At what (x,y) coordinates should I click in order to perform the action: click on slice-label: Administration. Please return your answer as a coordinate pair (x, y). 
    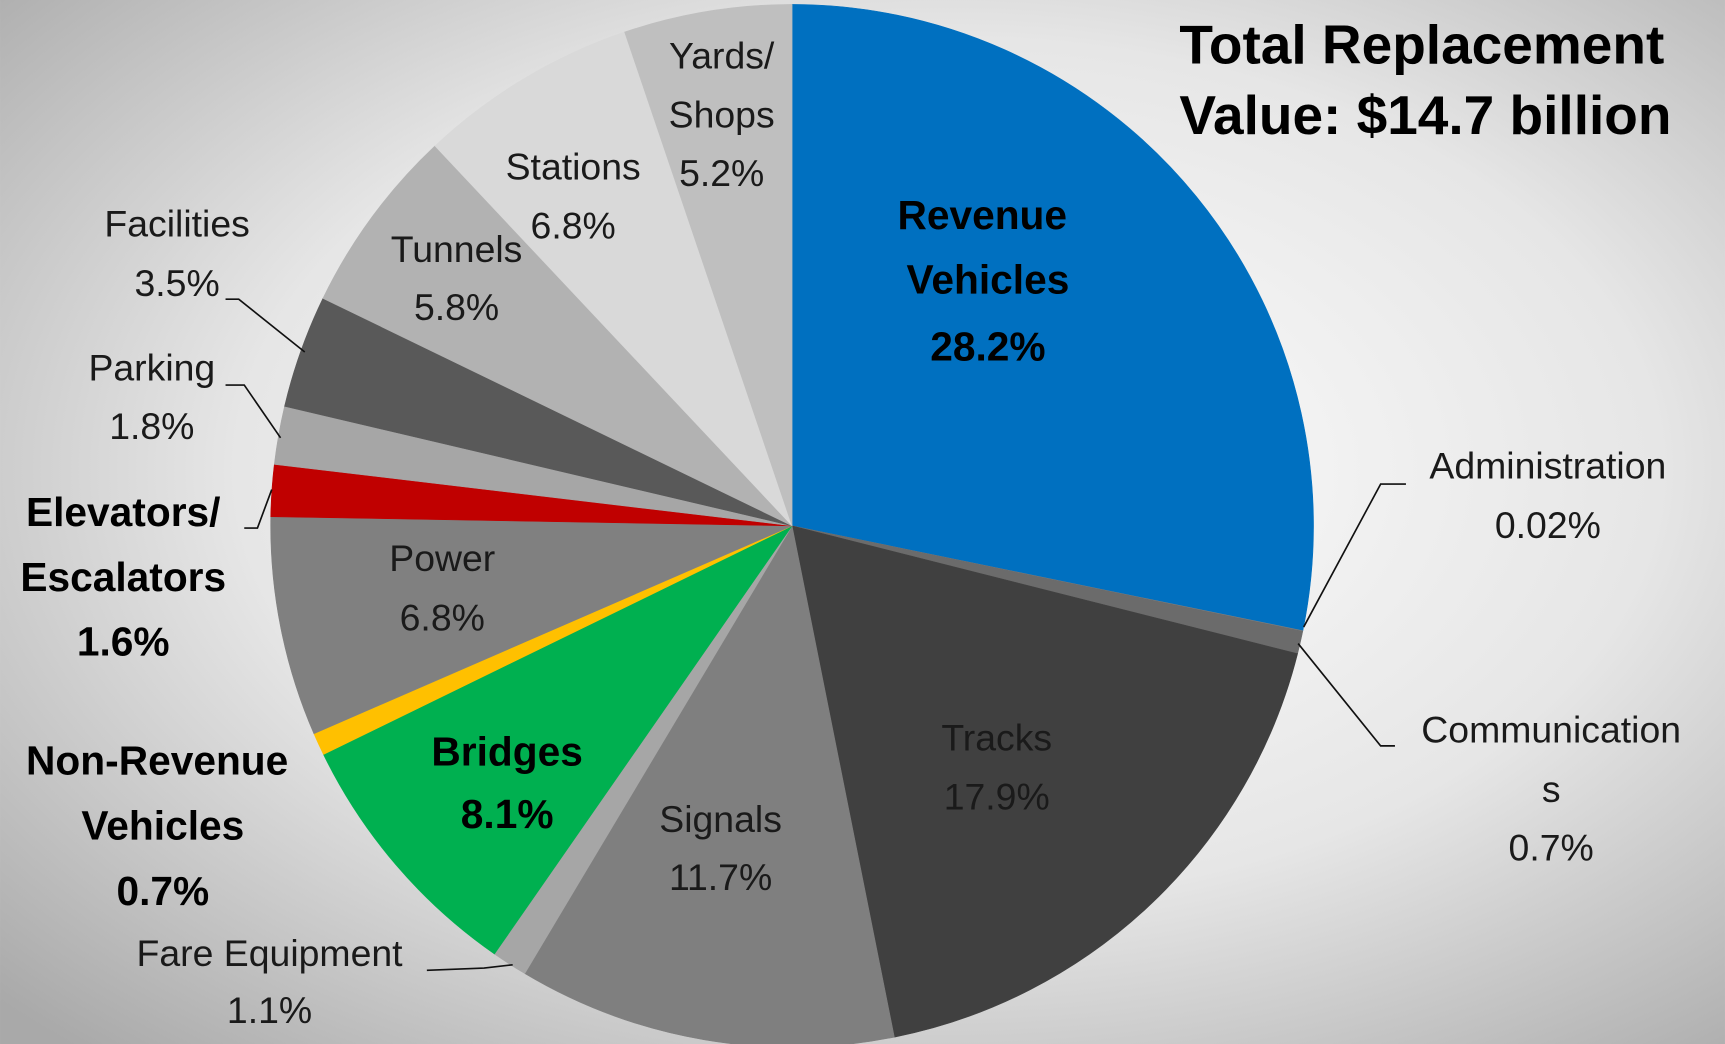
    Looking at the image, I should click on (1547, 466).